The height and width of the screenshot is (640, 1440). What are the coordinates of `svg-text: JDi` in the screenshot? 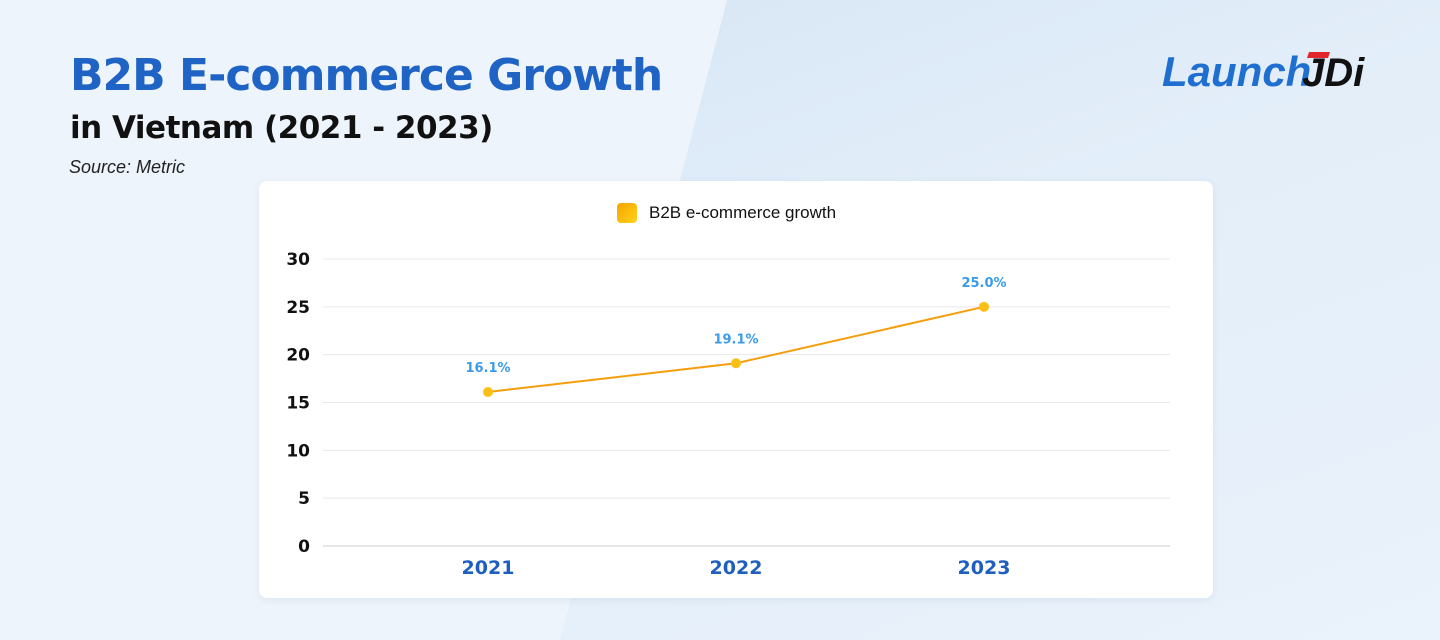 It's located at (1333, 72).